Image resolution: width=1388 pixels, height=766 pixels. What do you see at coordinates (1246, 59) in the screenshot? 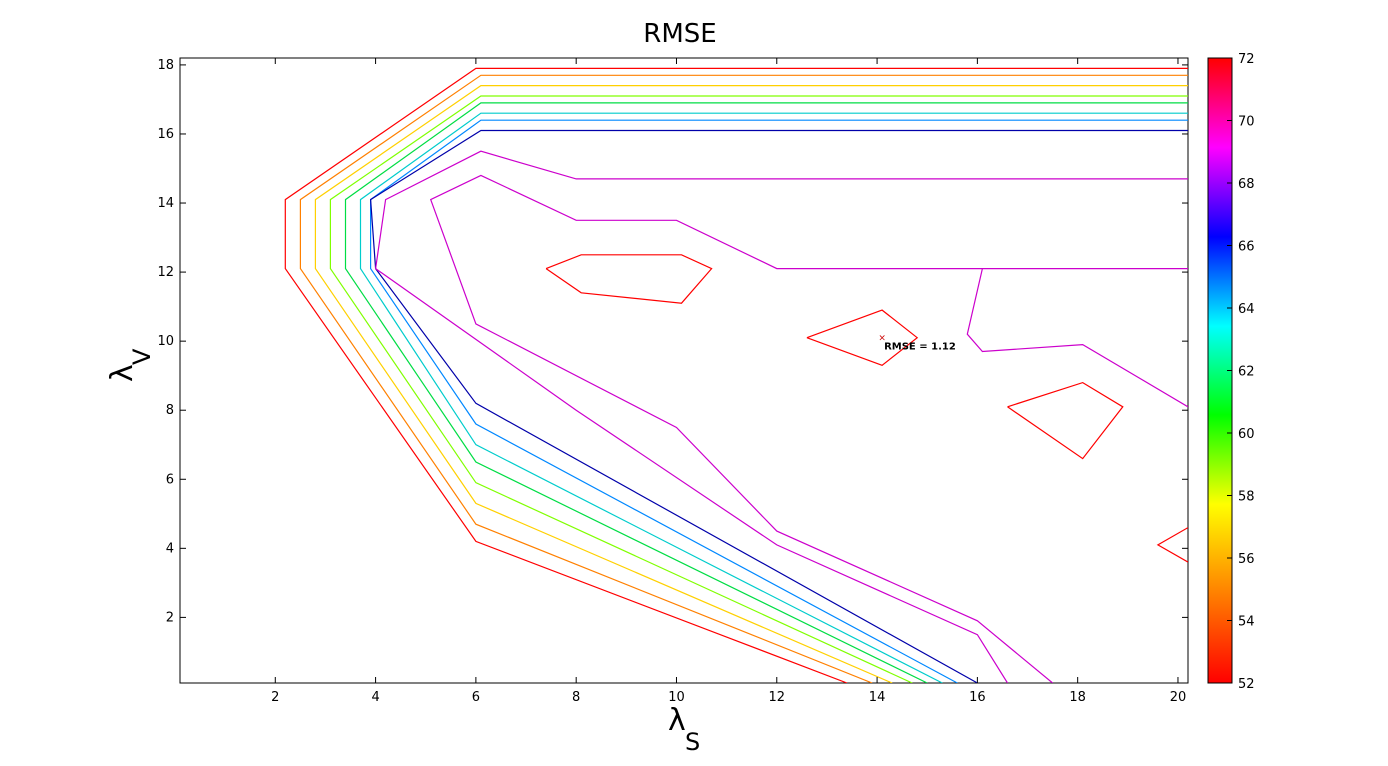
I see `colorbar-tick-label: 72` at bounding box center [1246, 59].